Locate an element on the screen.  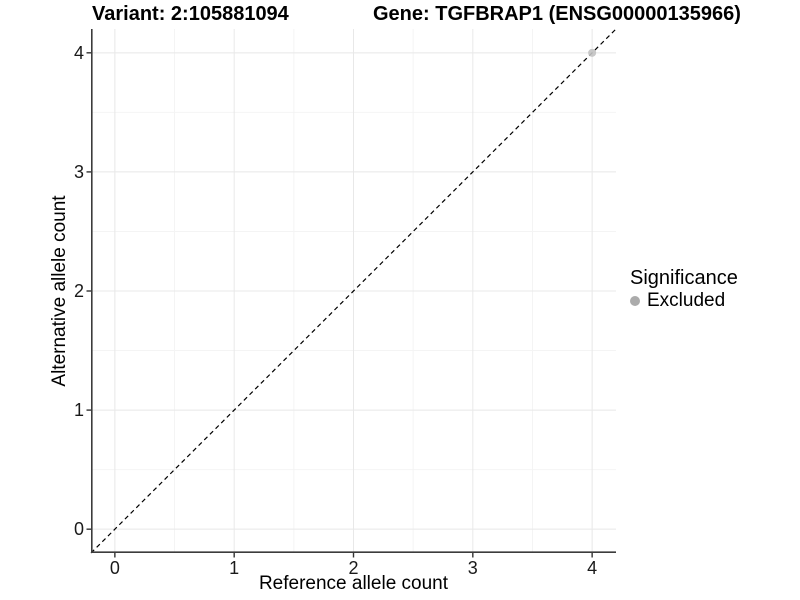
y-tick-label: 1 is located at coordinates (78, 410).